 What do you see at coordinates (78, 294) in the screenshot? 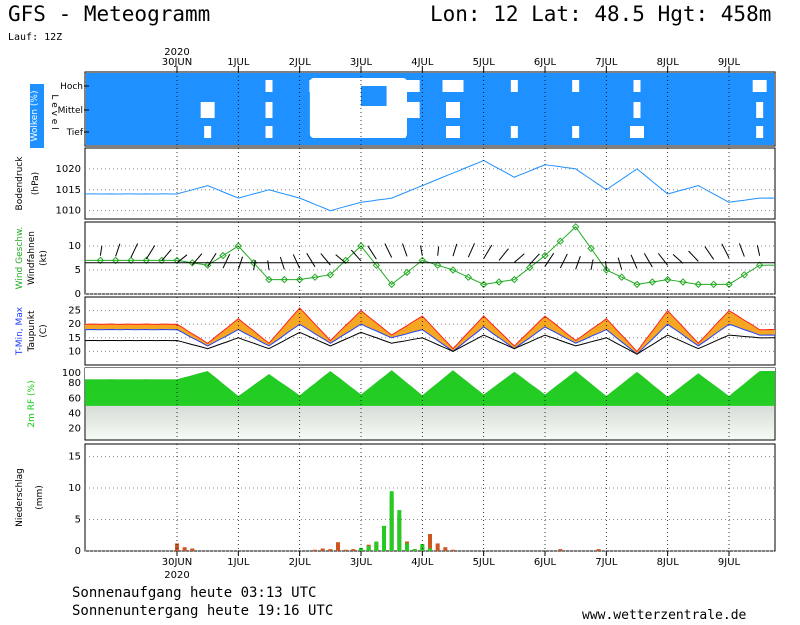
I see `y-tick-wind-0: 0` at bounding box center [78, 294].